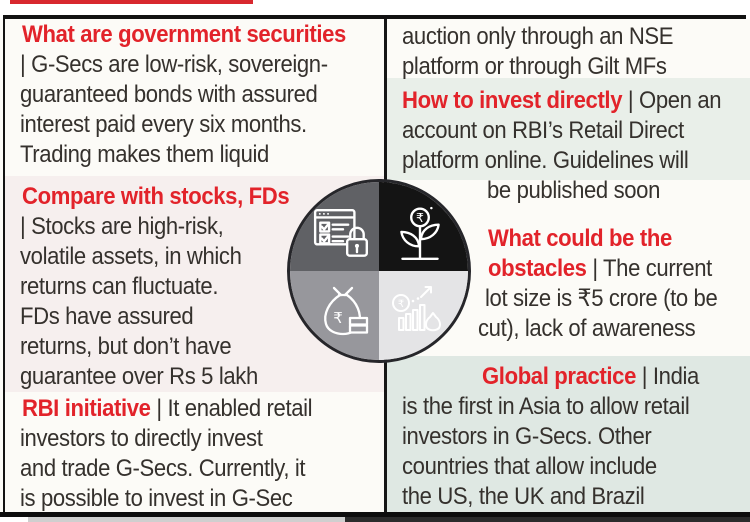 The image size is (750, 522). What do you see at coordinates (156, 498) in the screenshot?
I see `body-text: is possible to invest in G-Sec` at bounding box center [156, 498].